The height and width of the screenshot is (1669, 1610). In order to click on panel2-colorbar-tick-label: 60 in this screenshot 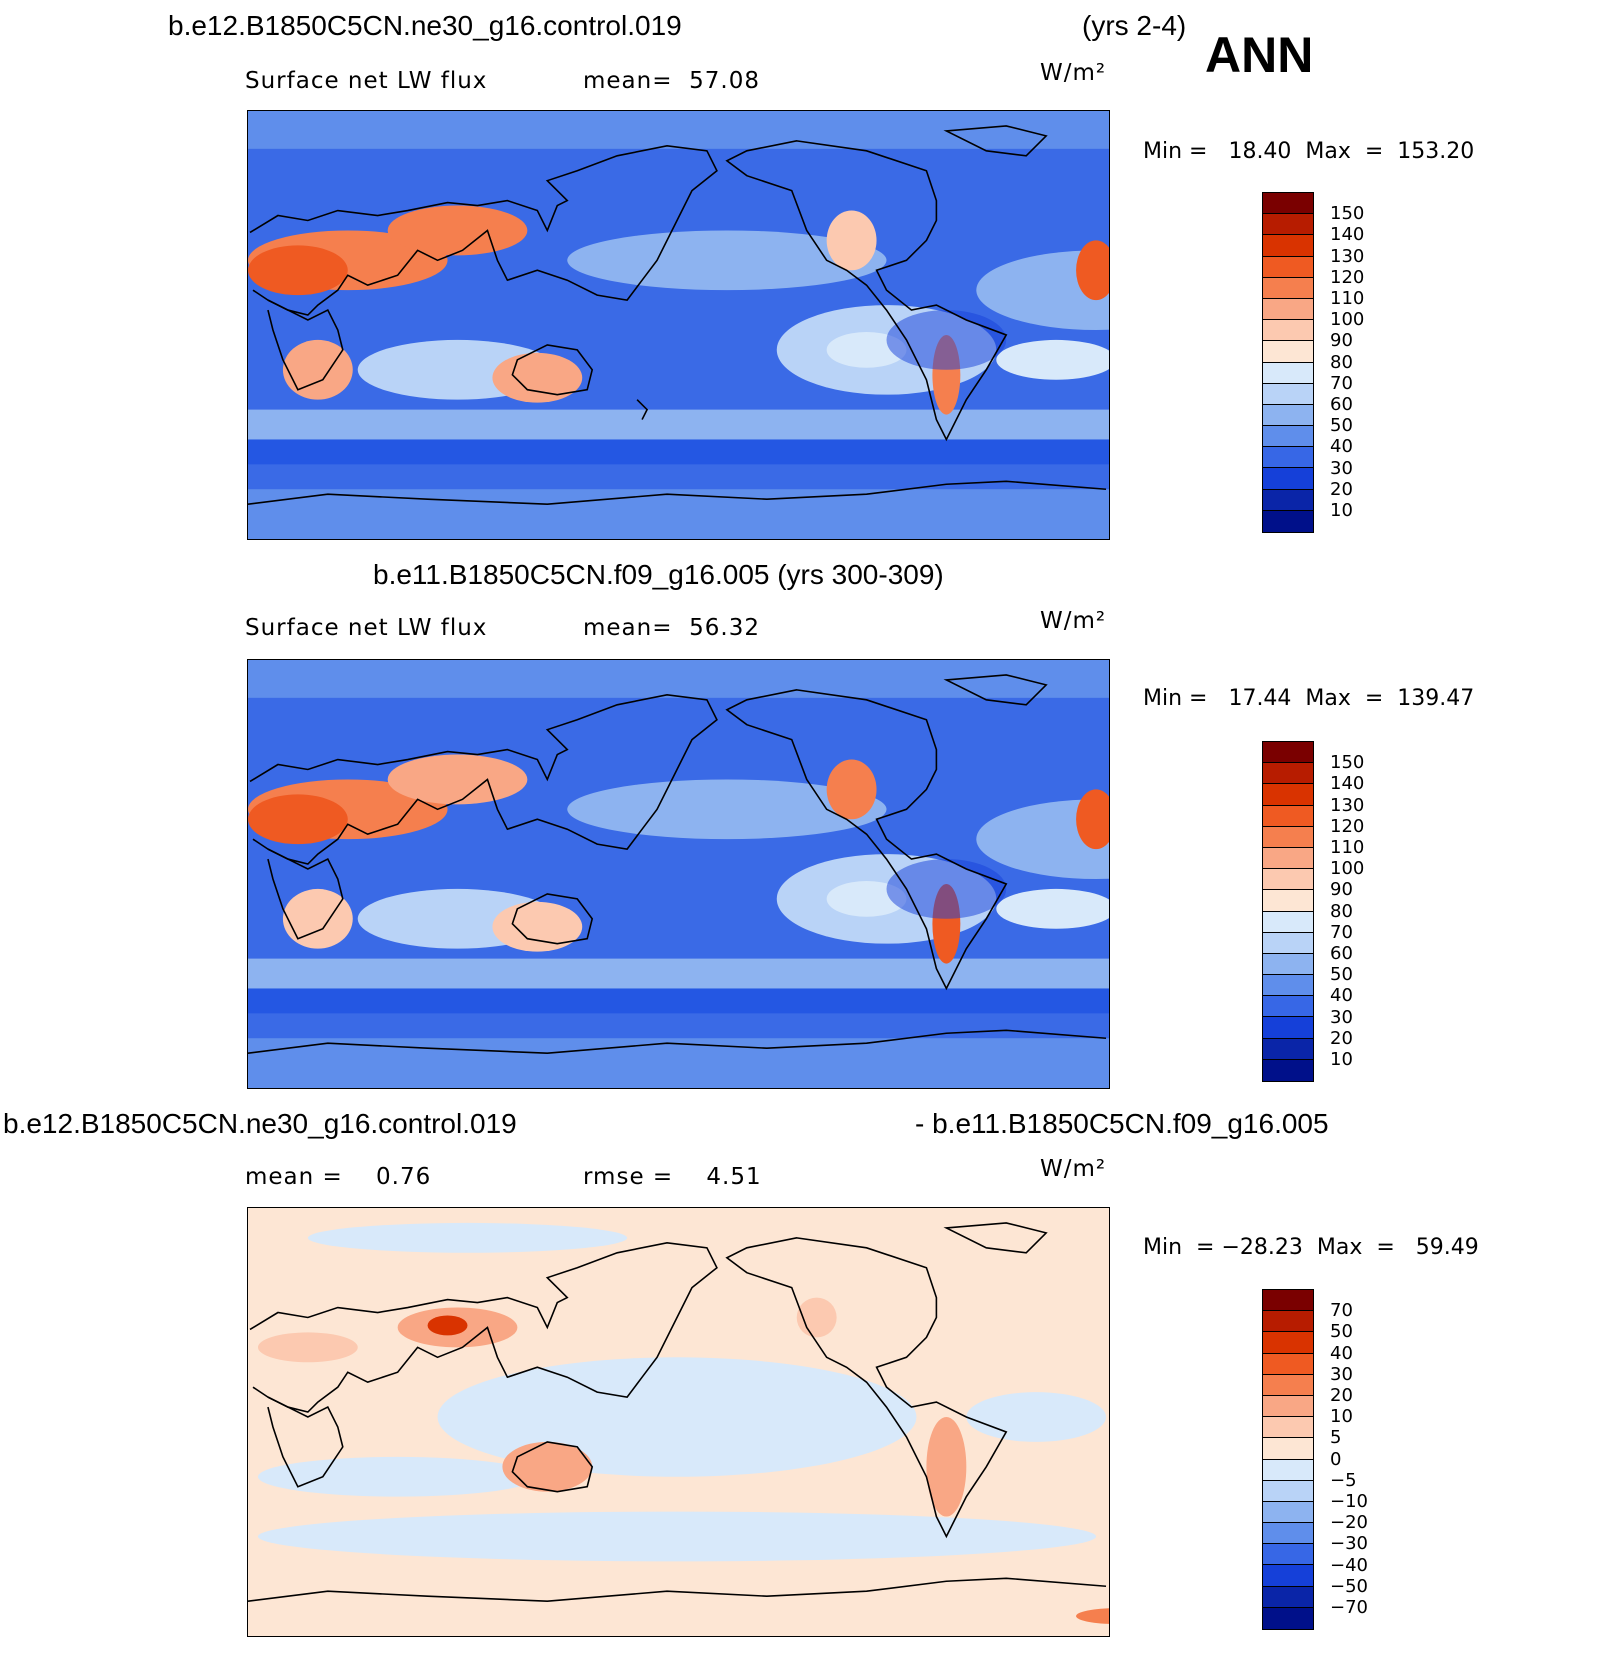, I will do `click(1341, 953)`.